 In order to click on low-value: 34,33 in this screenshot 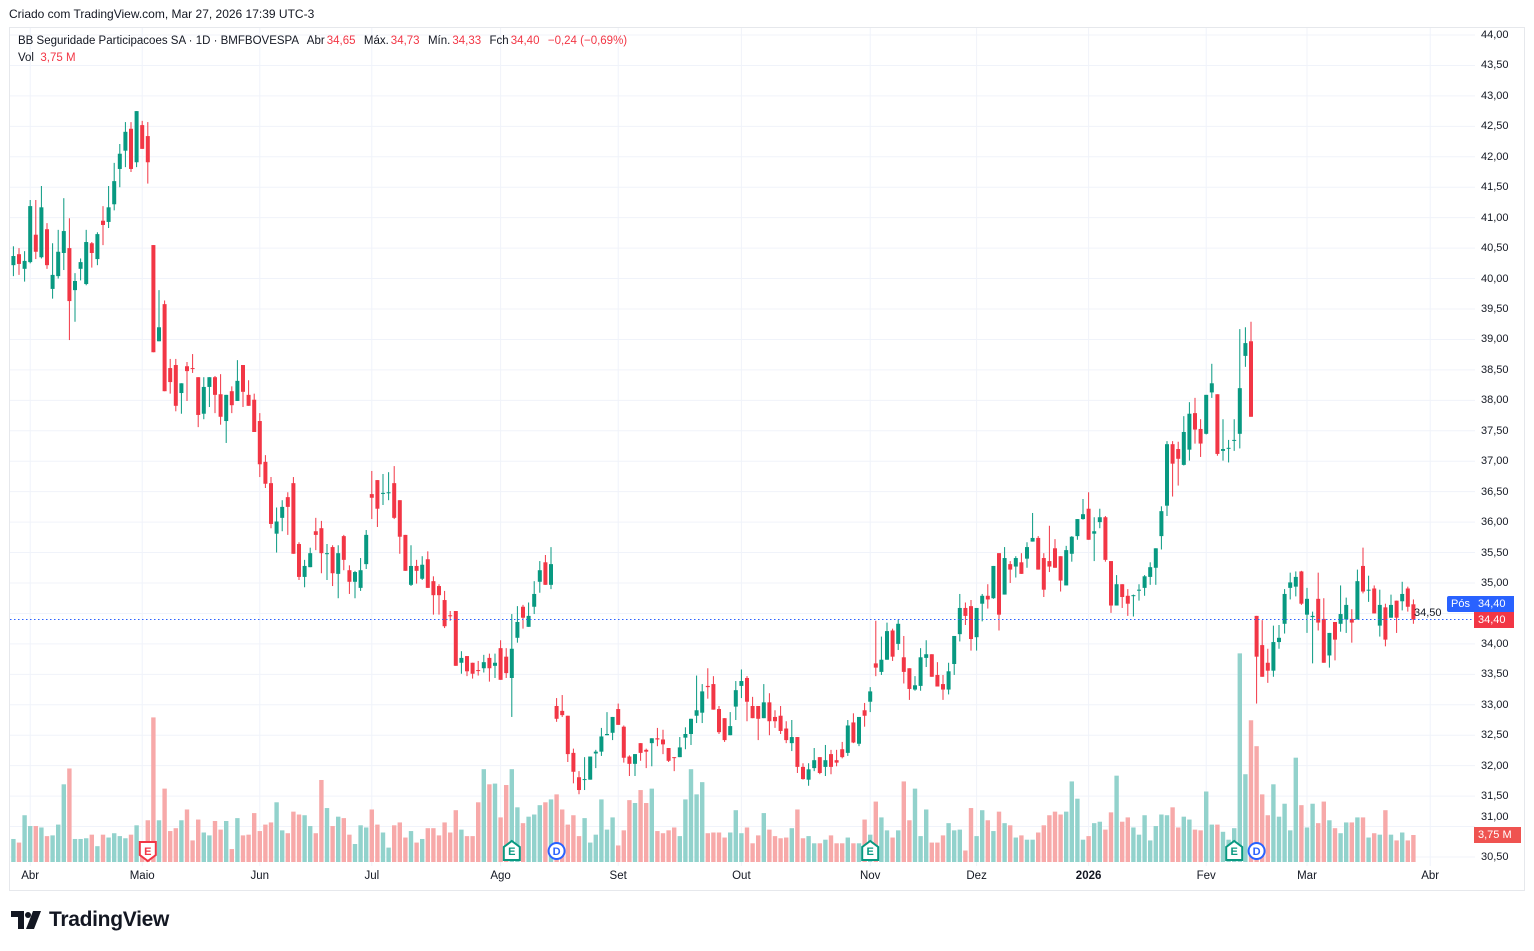, I will do `click(467, 41)`.